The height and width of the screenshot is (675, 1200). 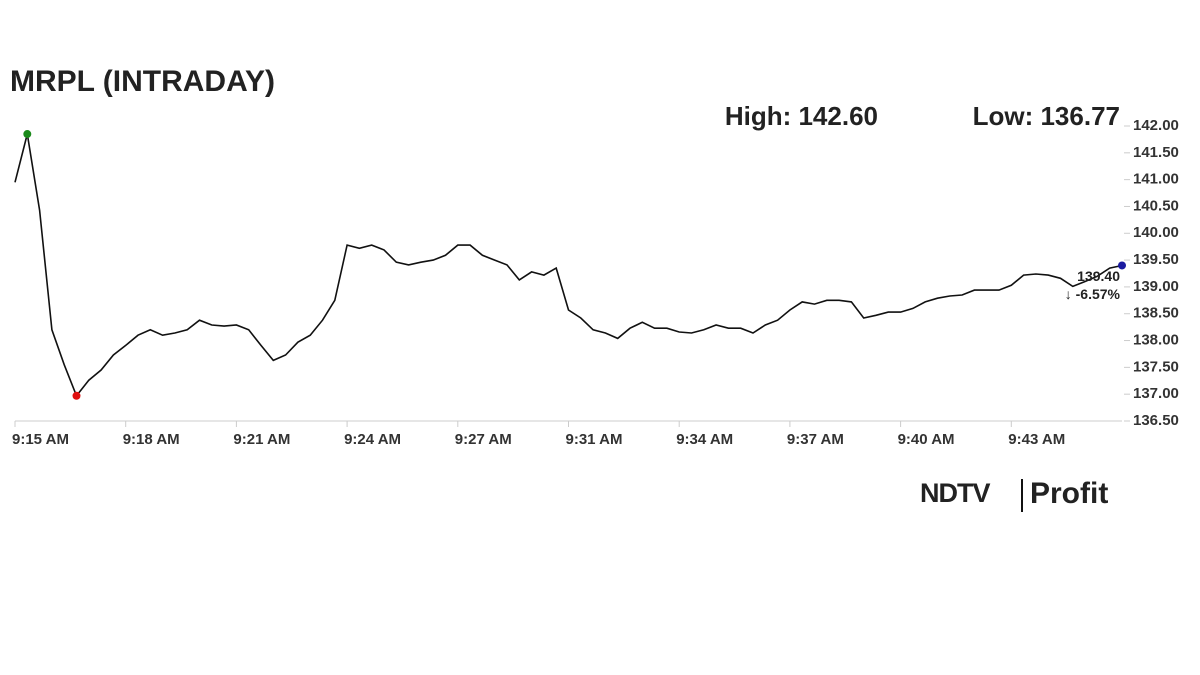 What do you see at coordinates (261, 439) in the screenshot?
I see `x-tick-label: 9:21 AM` at bounding box center [261, 439].